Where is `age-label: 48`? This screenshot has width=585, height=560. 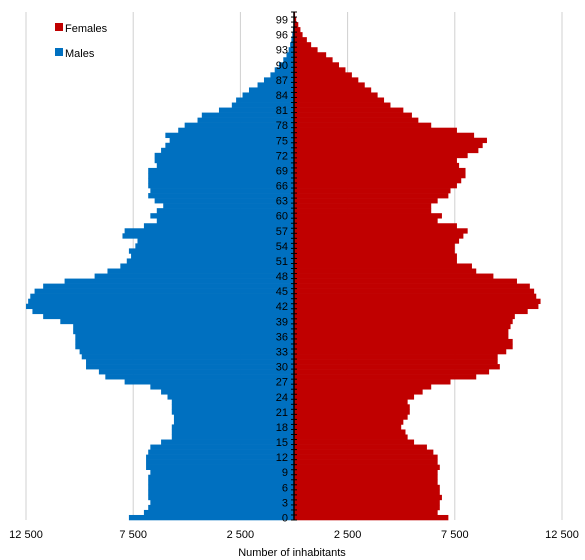 age-label: 48 is located at coordinates (282, 277).